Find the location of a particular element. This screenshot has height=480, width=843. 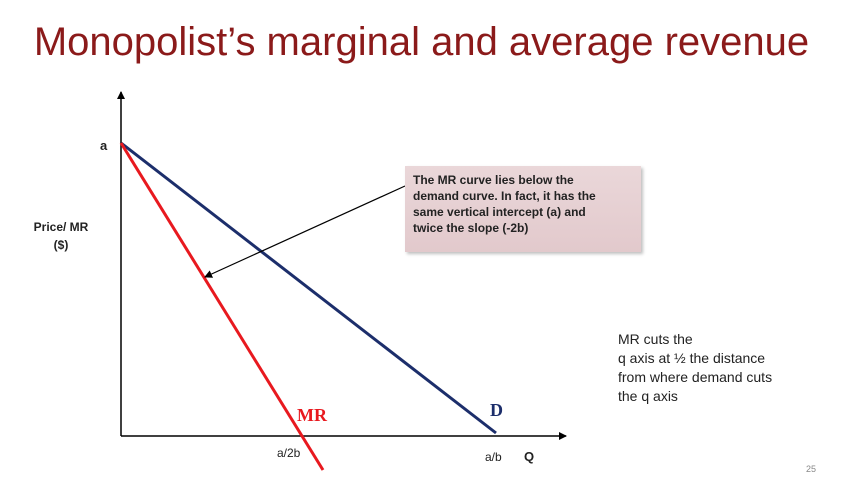

y-axis-label: Price/ MR ($) is located at coordinates (61, 236).